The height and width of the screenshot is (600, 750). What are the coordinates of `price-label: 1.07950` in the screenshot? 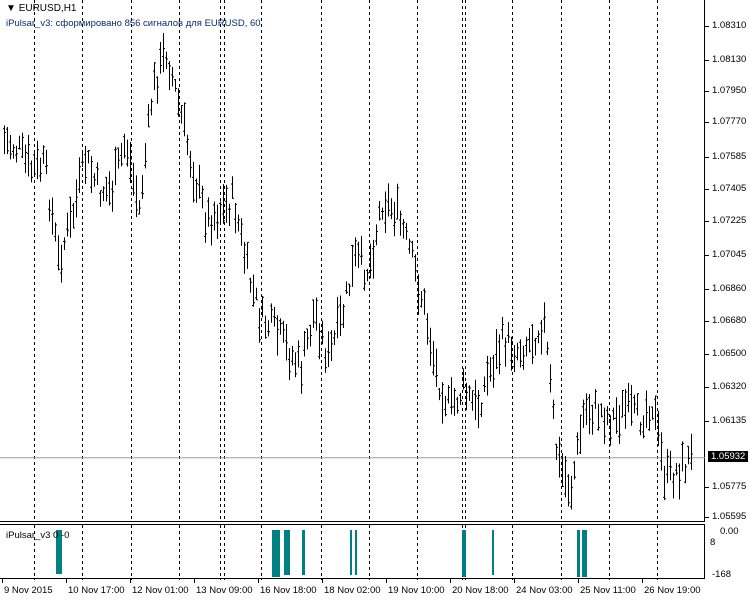 It's located at (729, 90).